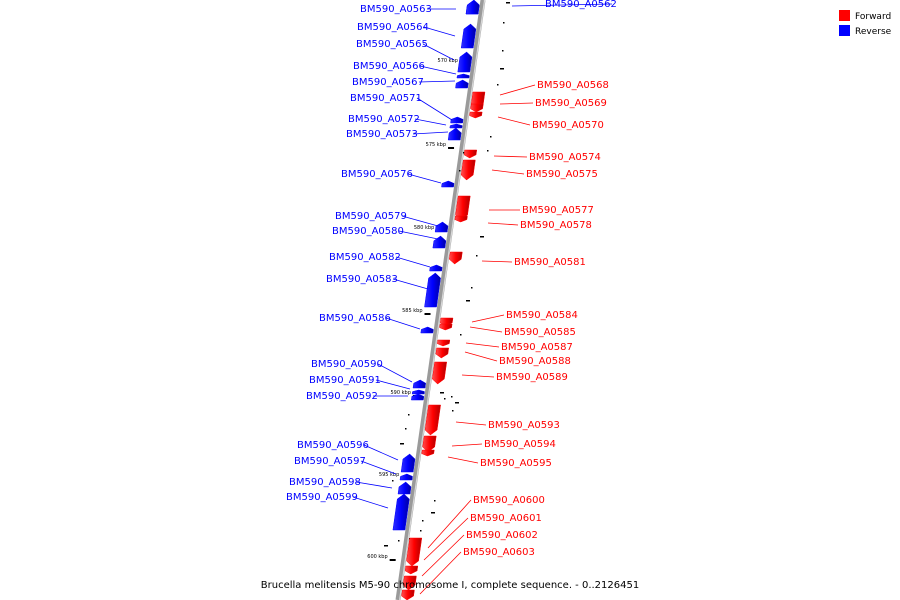  What do you see at coordinates (378, 467) in the screenshot?
I see `leader-line-bm590_a0597` at bounding box center [378, 467].